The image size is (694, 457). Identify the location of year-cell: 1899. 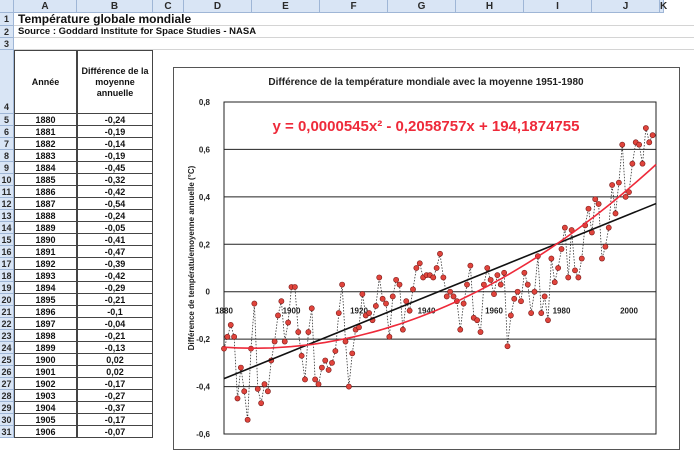
(45, 348).